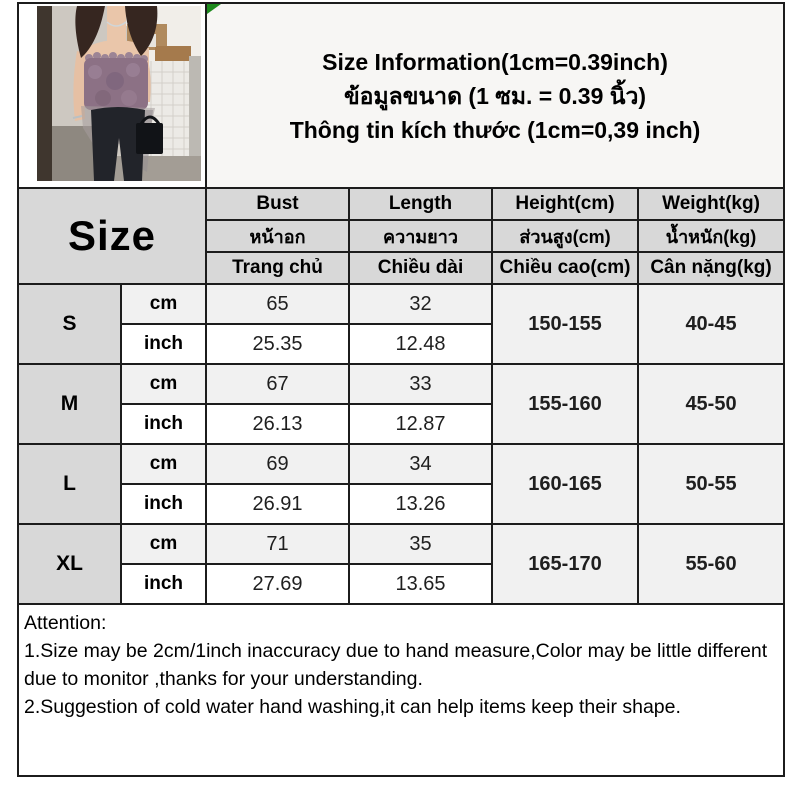 The width and height of the screenshot is (800, 802). Describe the element at coordinates (711, 324) in the screenshot. I see `s-weight-range: 40-45` at that location.